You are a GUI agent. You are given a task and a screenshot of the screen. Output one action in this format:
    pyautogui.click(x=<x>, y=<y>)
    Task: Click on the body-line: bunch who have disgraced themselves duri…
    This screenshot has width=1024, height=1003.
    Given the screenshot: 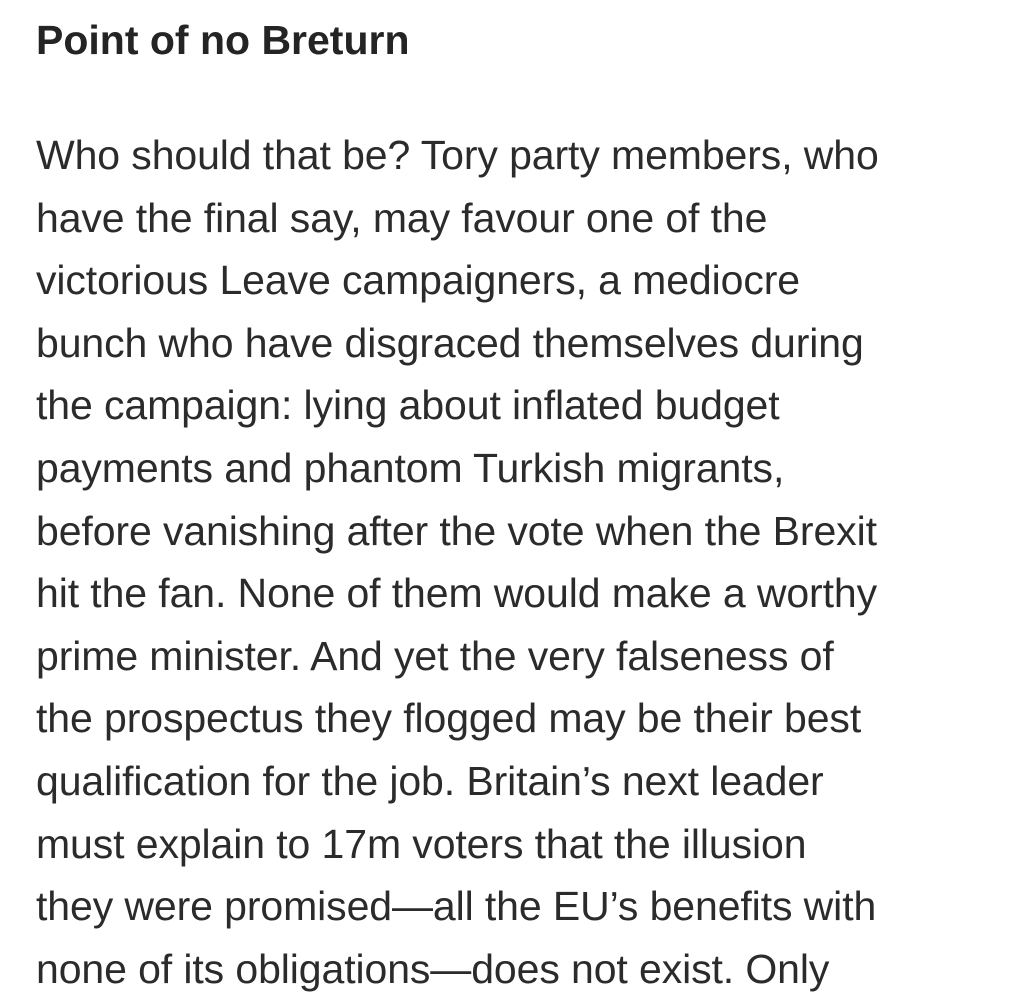 What is the action you would take?
    pyautogui.click(x=450, y=342)
    